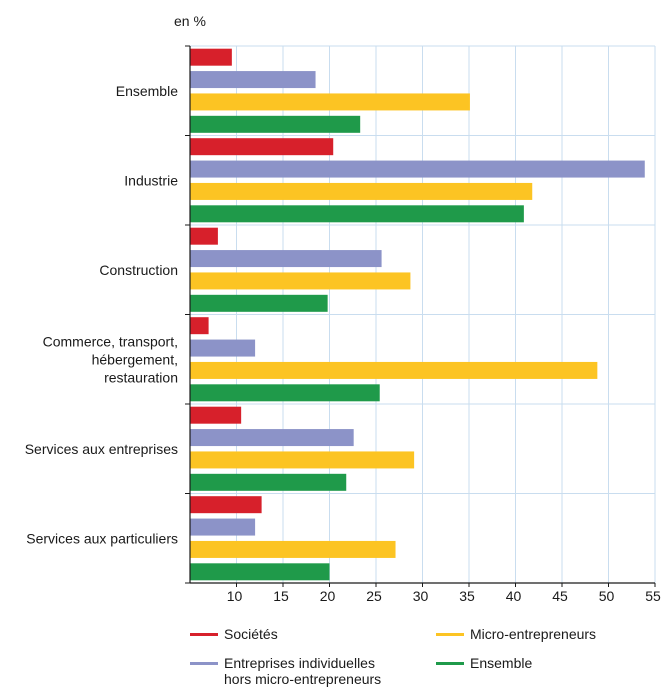  I want to click on legend-swatch-ensemble, so click(450, 663).